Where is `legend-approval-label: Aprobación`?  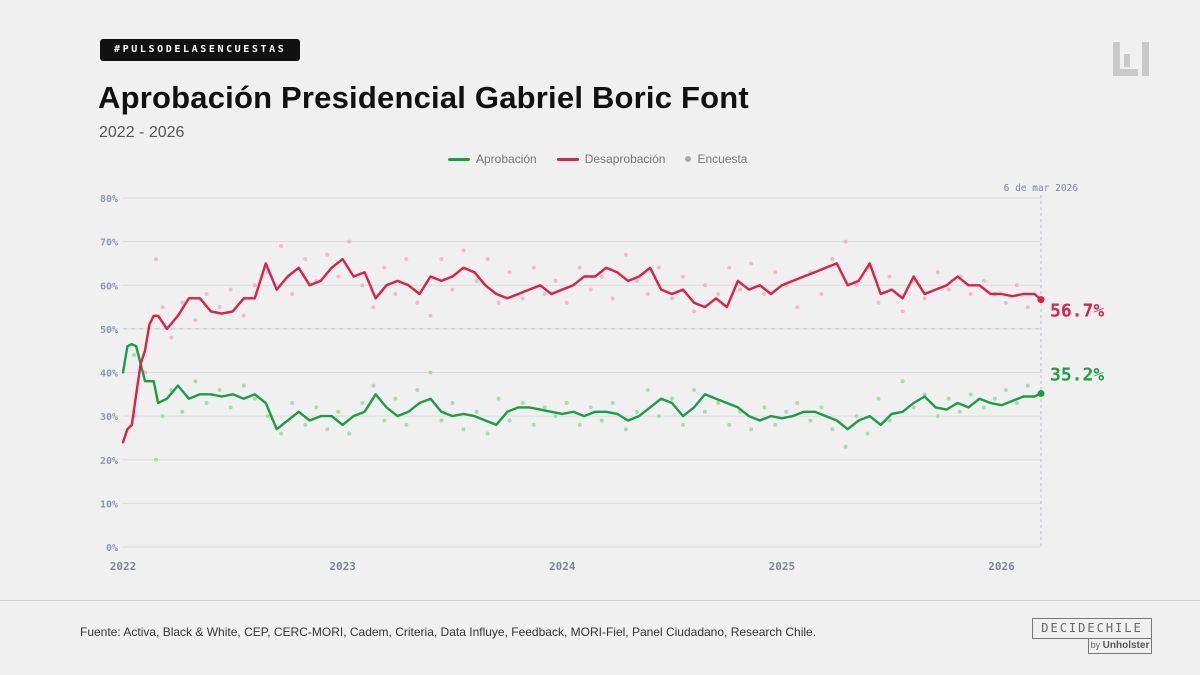 legend-approval-label: Aprobación is located at coordinates (506, 159).